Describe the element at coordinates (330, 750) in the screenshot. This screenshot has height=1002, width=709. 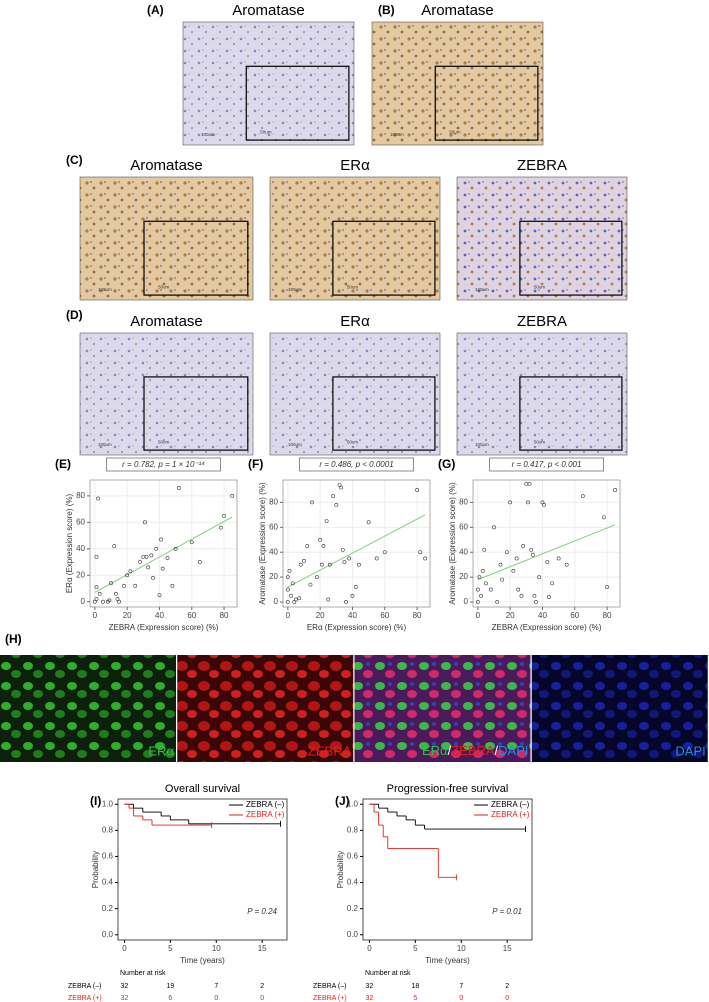
I see `channel-label: ZEBRA` at that location.